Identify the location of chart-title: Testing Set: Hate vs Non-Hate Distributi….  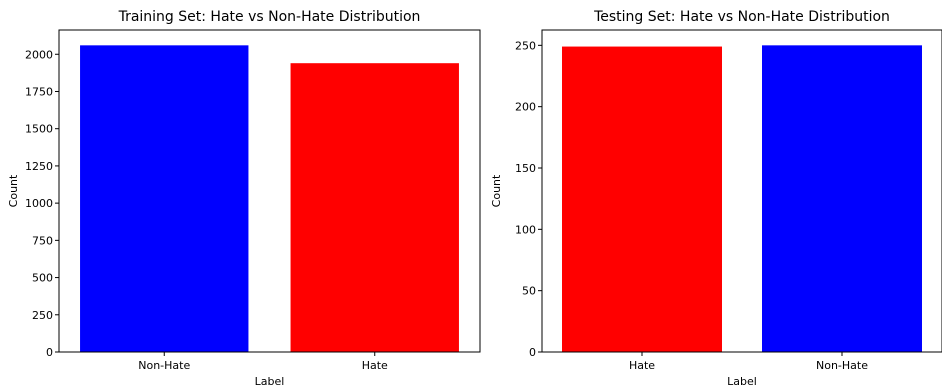
(741, 17).